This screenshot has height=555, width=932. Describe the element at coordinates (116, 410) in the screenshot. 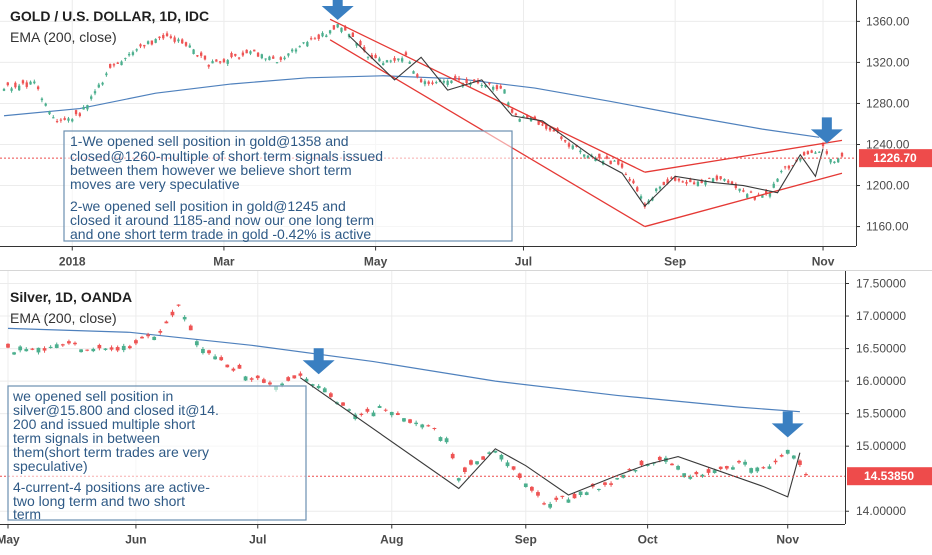

I see `silver-annotation-line: silver@15.800 and closed it@14.` at that location.